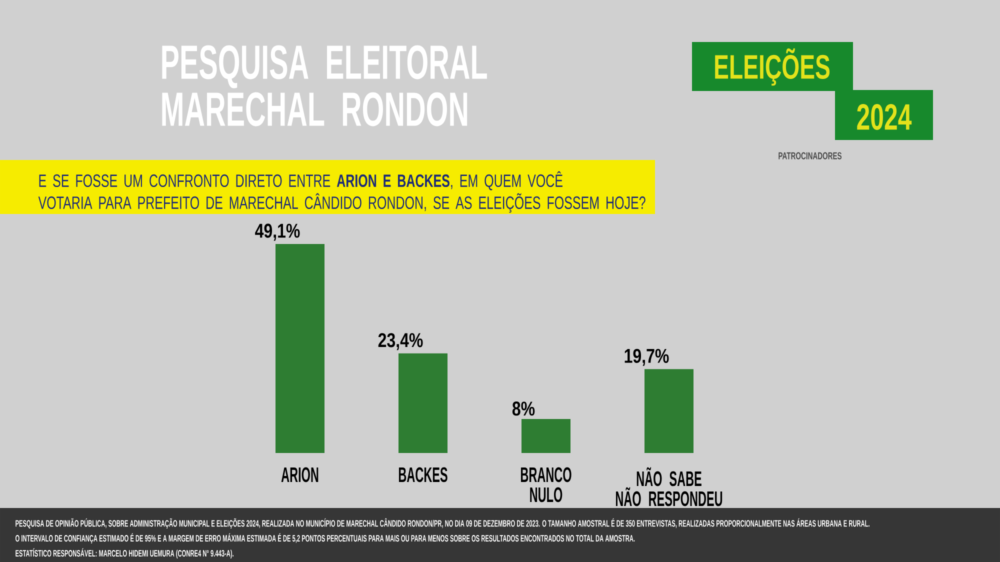 The image size is (1000, 562). I want to click on data-label: 19,7%, so click(646, 357).